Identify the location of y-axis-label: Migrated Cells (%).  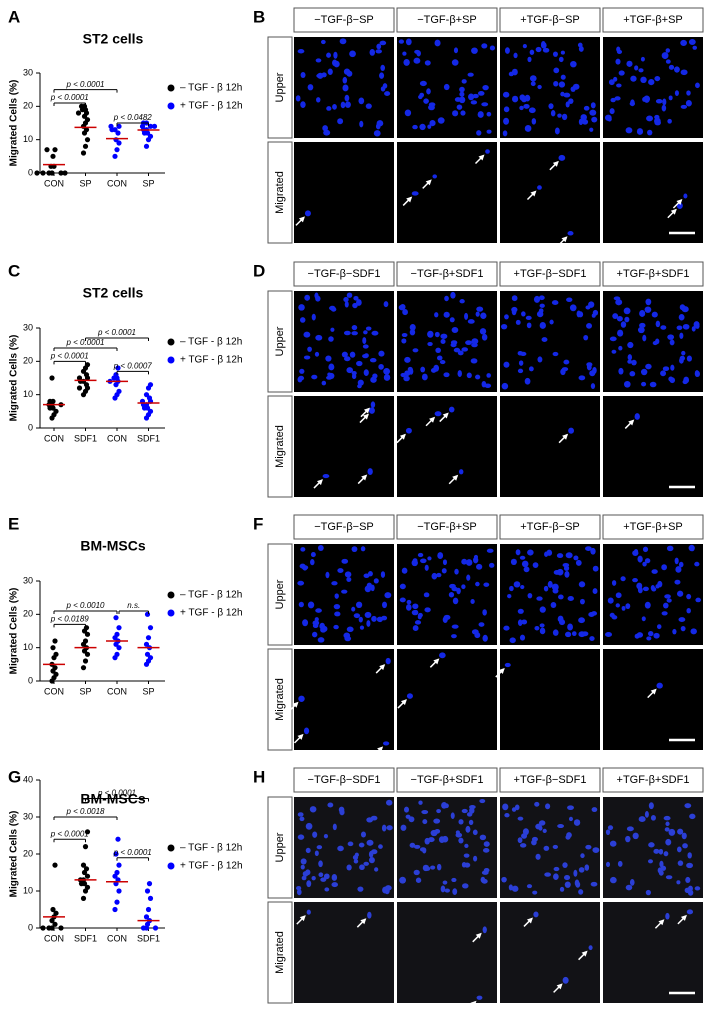
(14, 378).